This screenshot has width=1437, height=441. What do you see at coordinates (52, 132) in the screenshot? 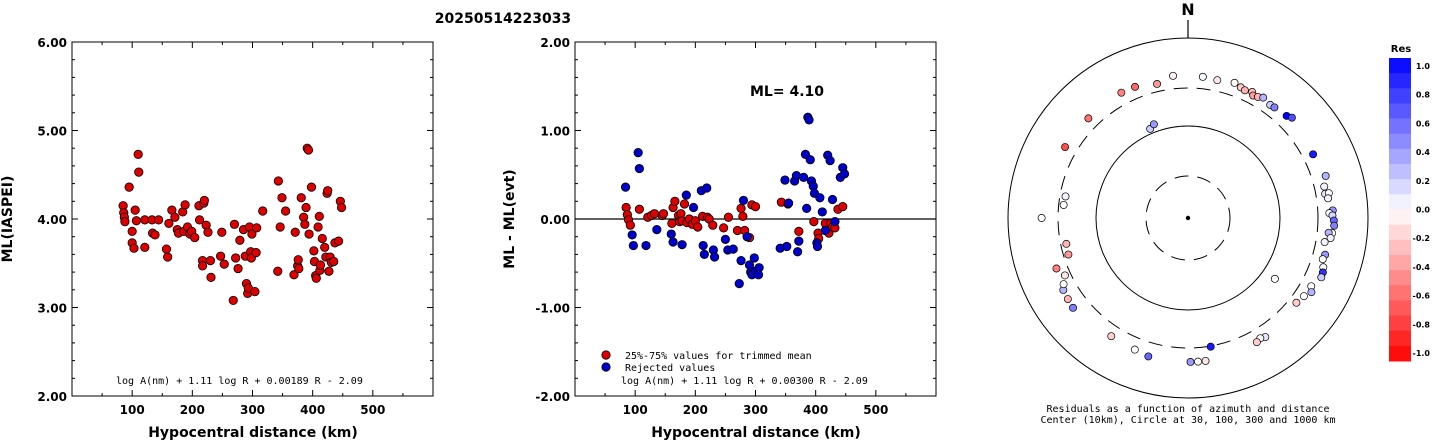
I see `y-tick-label: 5.00` at bounding box center [52, 132].